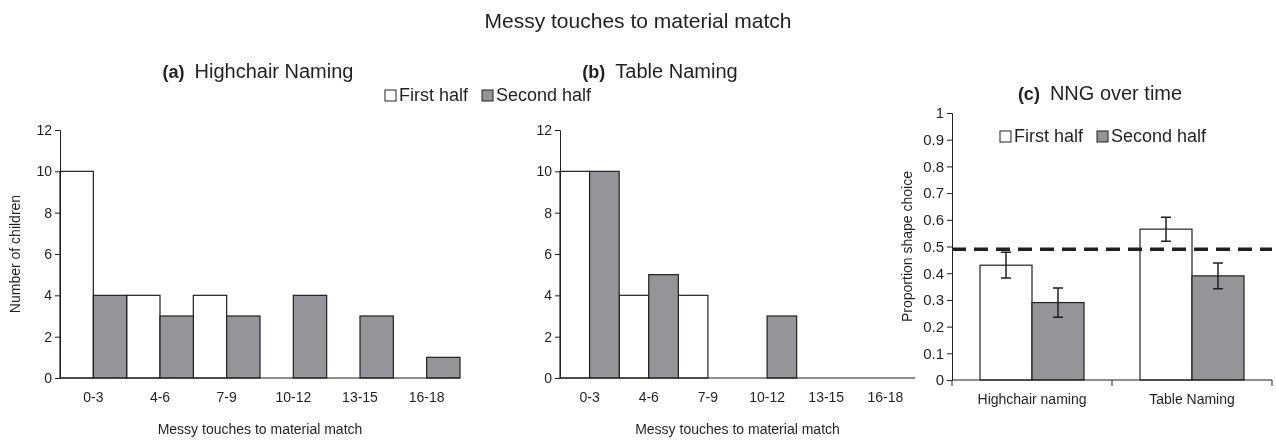 This screenshot has height=440, width=1276. Describe the element at coordinates (939, 113) in the screenshot. I see `y-tick-label: 1` at that location.